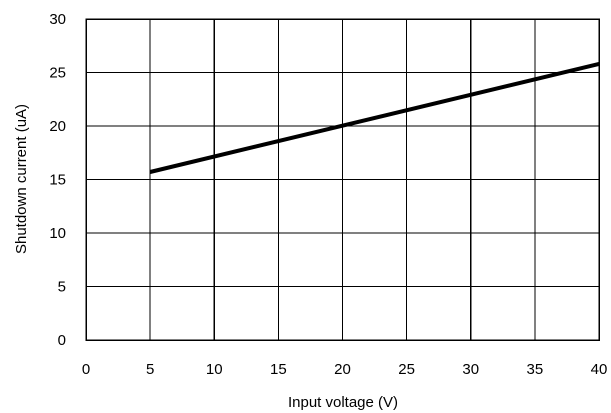 The image size is (611, 413). I want to click on y-tick-label: 15, so click(57, 180).